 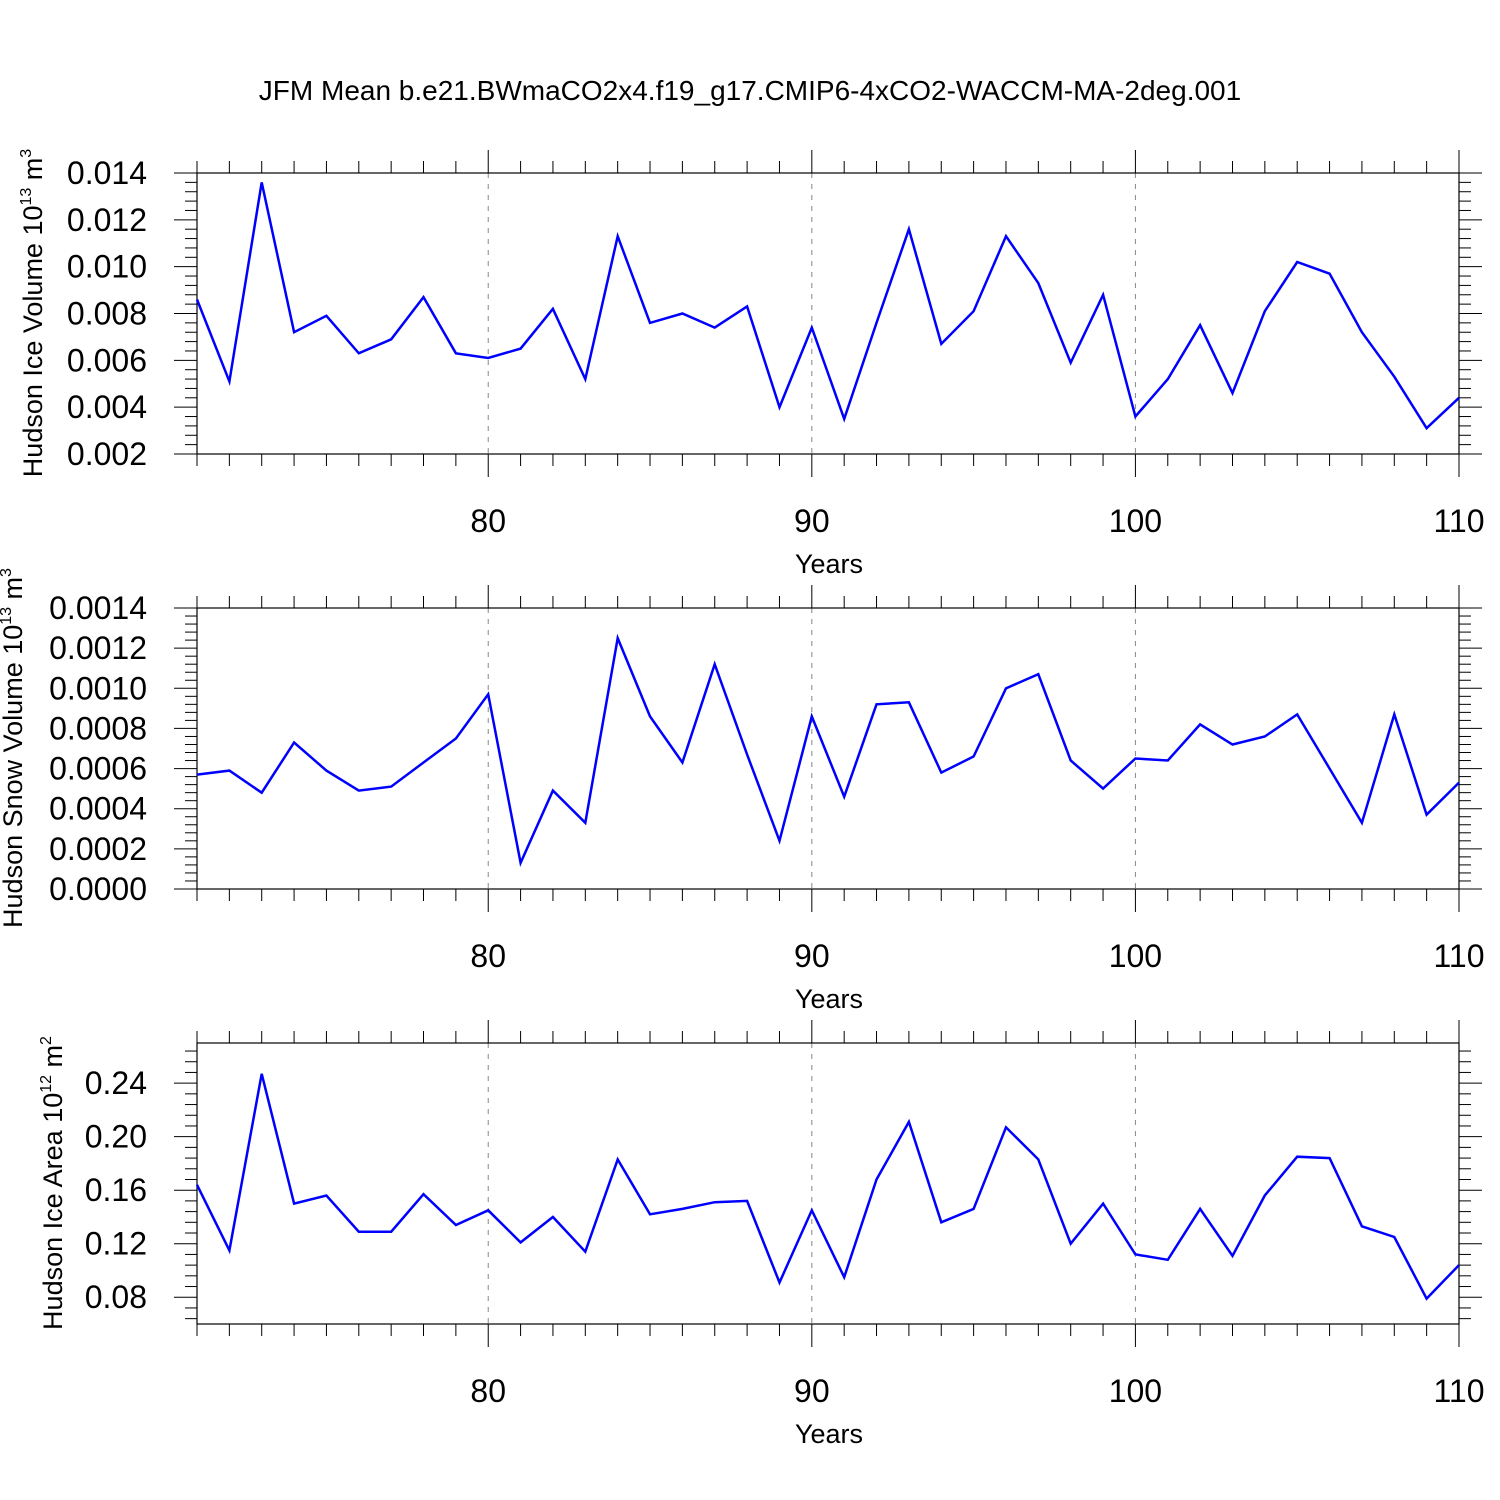 I want to click on y-axis-title: Hudson Ice Volume 1013 m3, so click(x=33, y=313).